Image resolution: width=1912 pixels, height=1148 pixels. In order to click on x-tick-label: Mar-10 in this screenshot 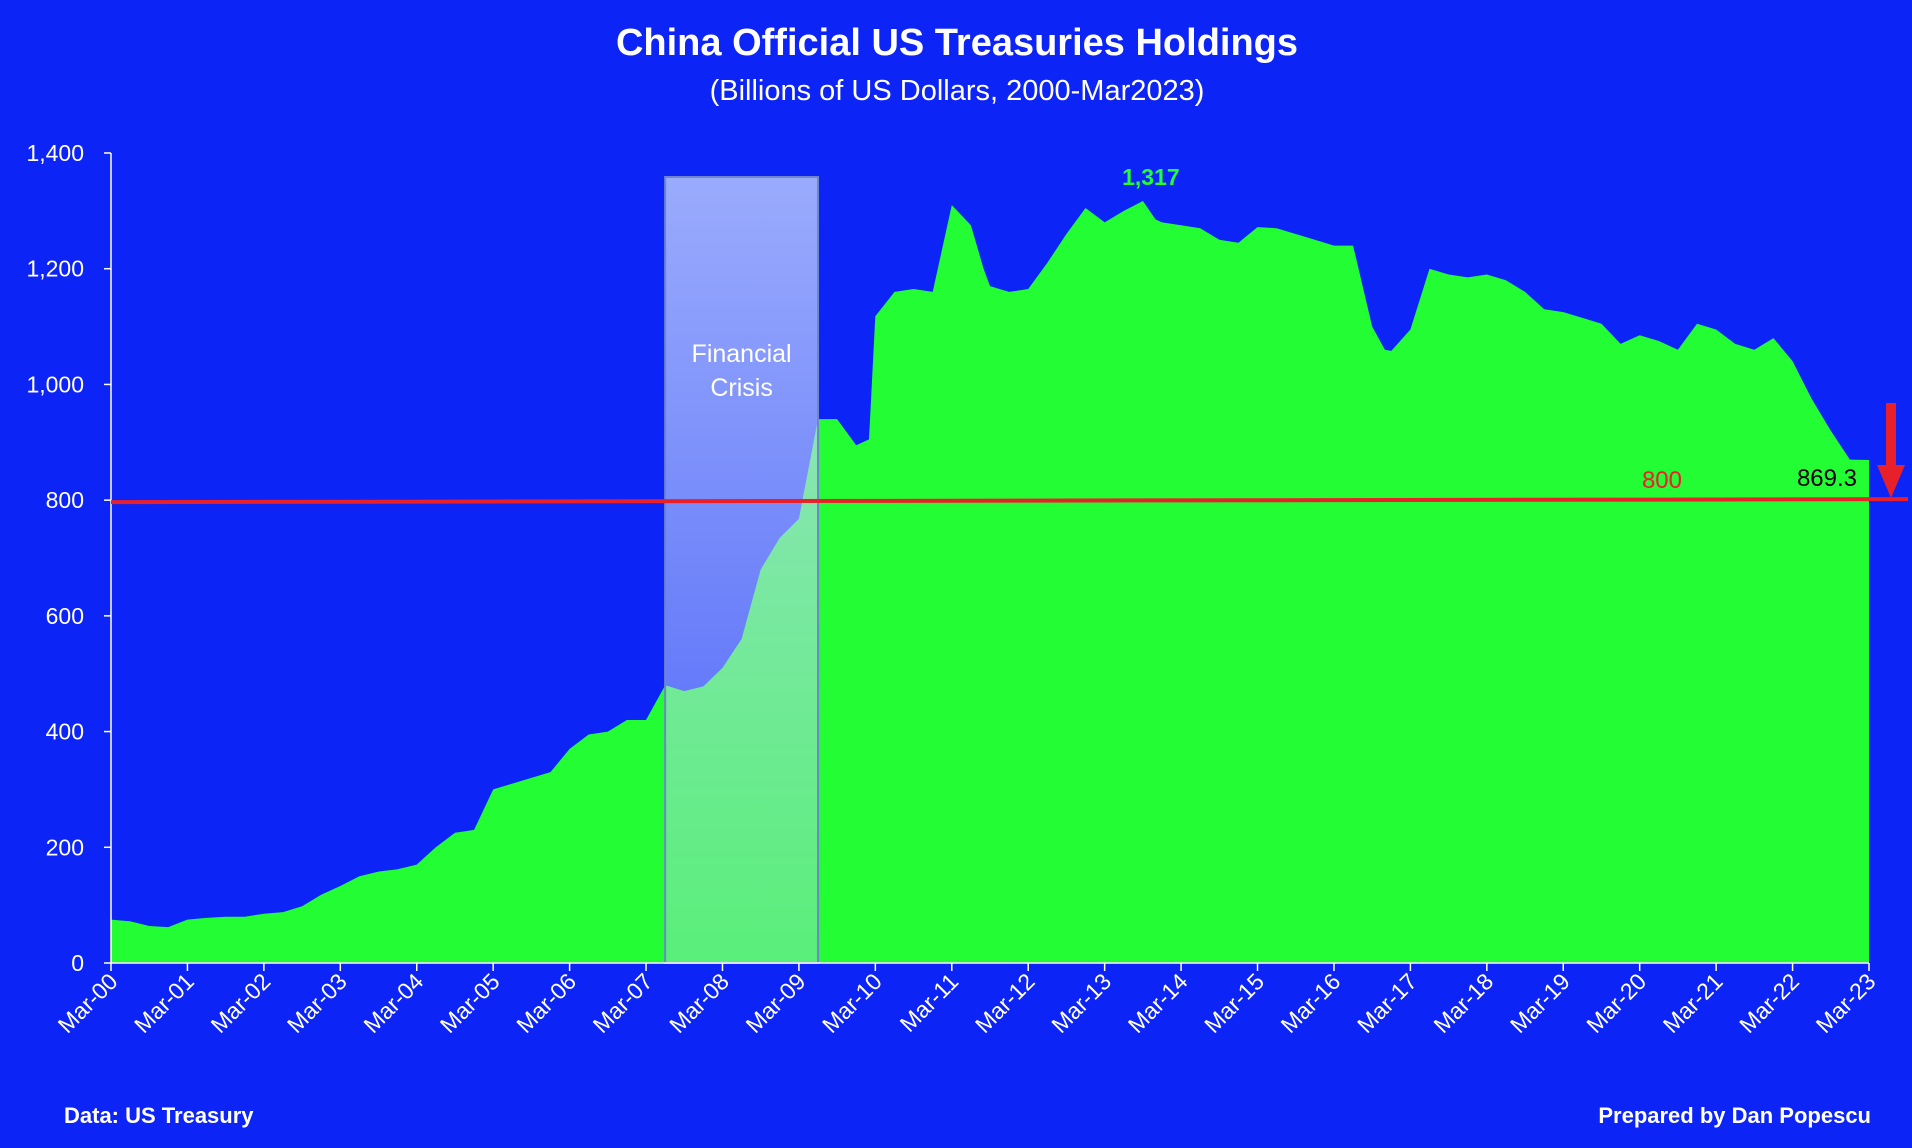, I will do `click(852, 1003)`.